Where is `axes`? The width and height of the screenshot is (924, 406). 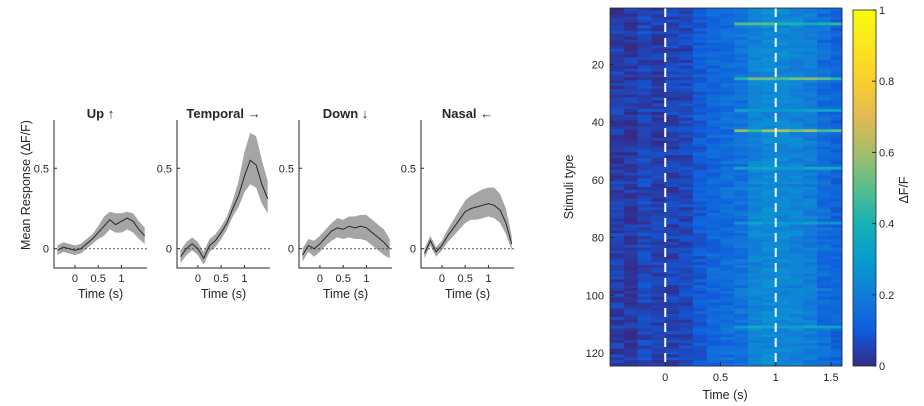 axes is located at coordinates (223, 194).